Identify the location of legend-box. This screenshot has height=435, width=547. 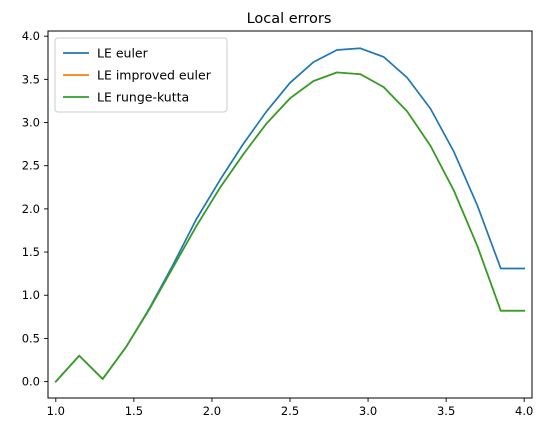
(141, 75).